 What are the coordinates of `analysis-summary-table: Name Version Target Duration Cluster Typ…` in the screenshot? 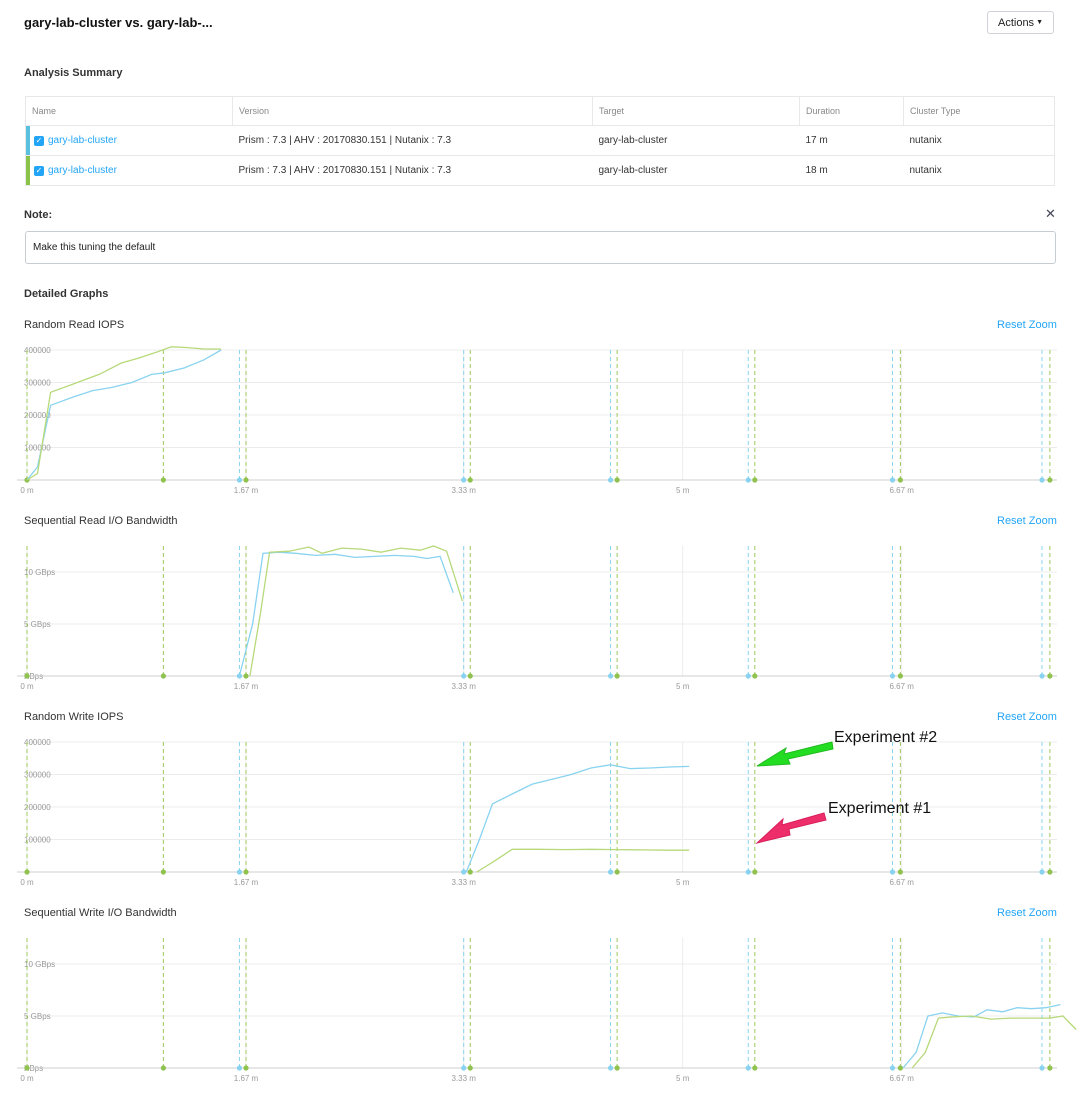 It's located at (540, 141).